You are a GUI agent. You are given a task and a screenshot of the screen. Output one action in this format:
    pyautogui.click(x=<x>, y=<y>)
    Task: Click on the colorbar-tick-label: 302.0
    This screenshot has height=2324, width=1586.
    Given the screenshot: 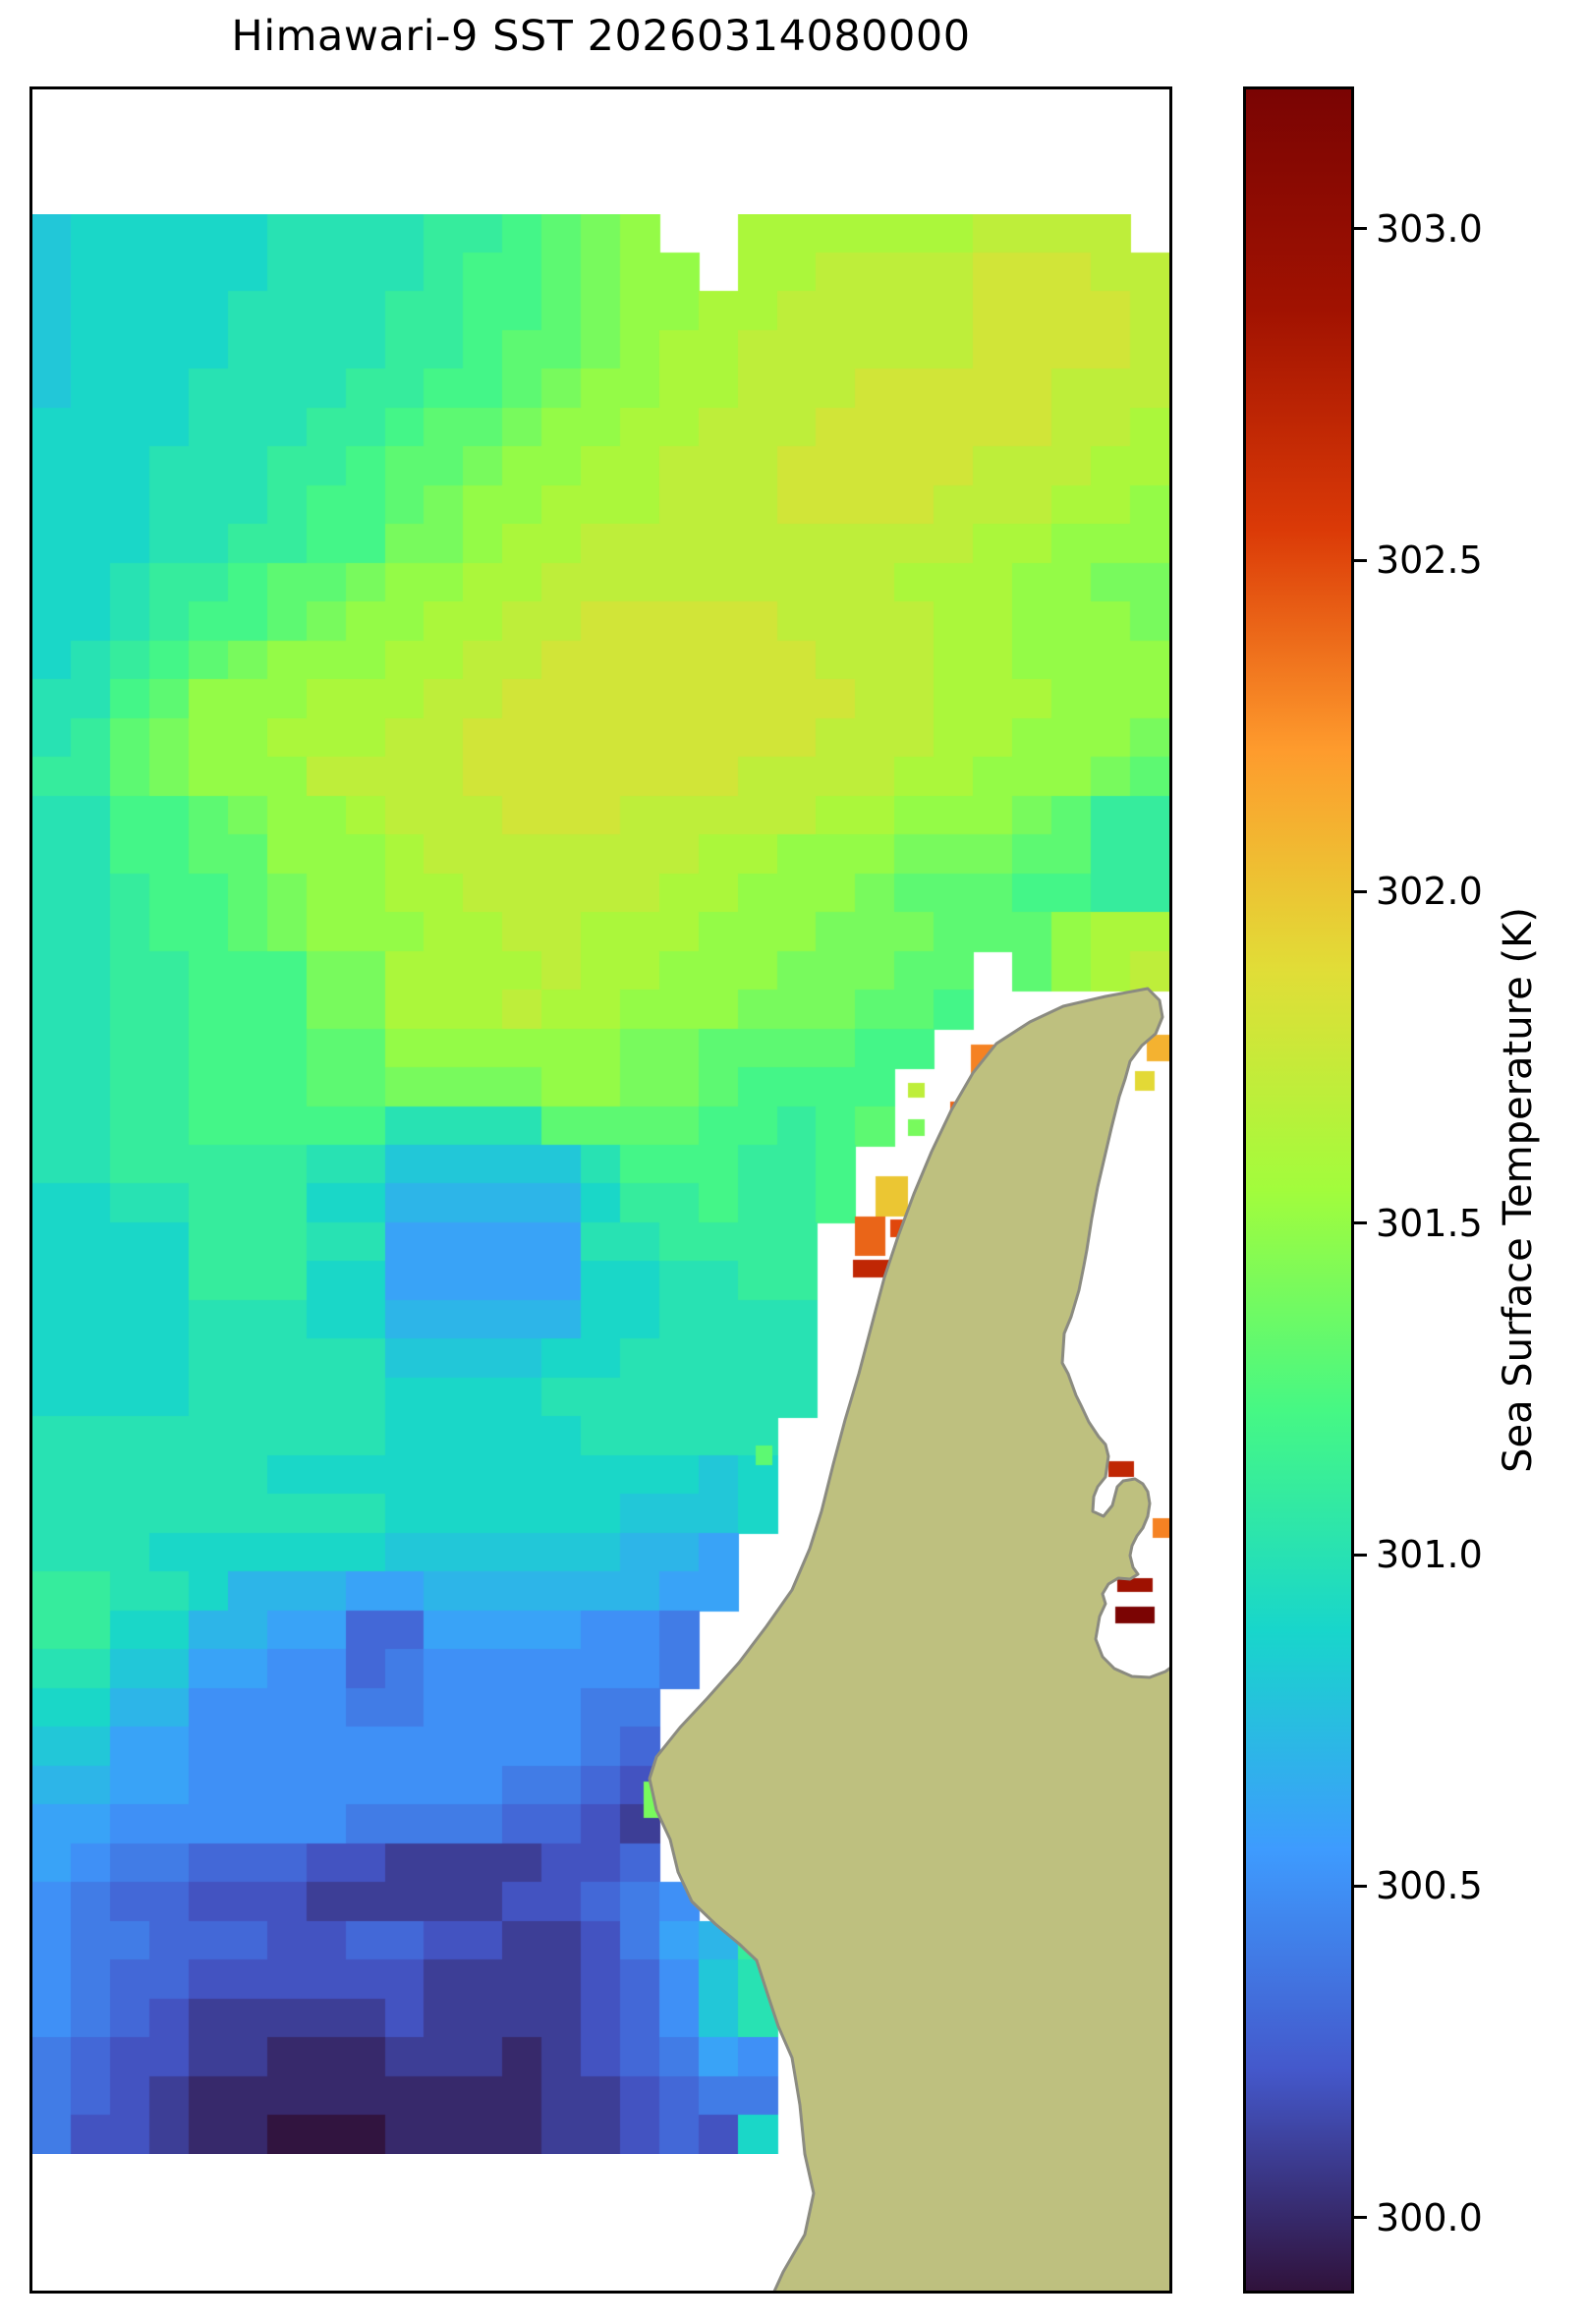 What is the action you would take?
    pyautogui.click(x=1429, y=892)
    